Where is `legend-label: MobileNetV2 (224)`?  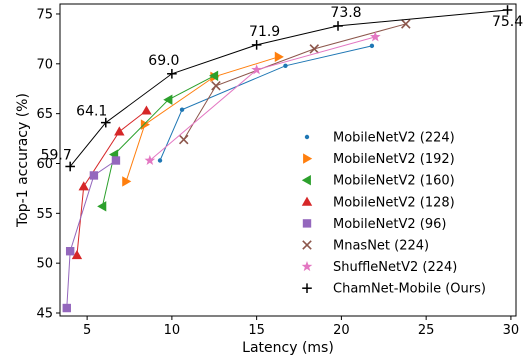
legend-label: MobileNetV2 (224) is located at coordinates (394, 138).